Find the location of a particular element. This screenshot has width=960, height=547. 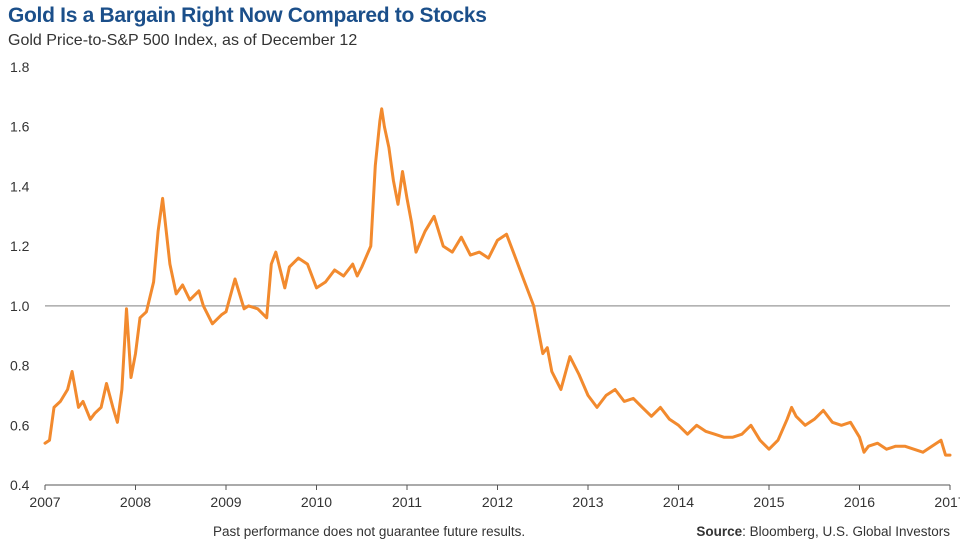

x-tick-label: 2010 is located at coordinates (316, 502).